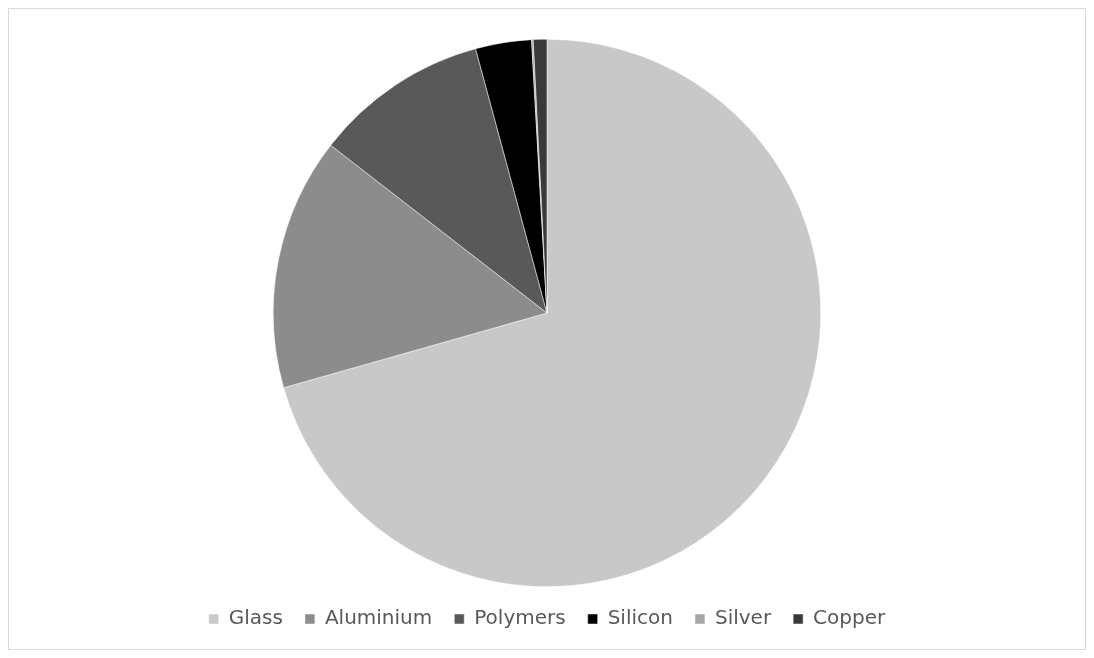  What do you see at coordinates (640, 617) in the screenshot?
I see `legend-label: Silicon` at bounding box center [640, 617].